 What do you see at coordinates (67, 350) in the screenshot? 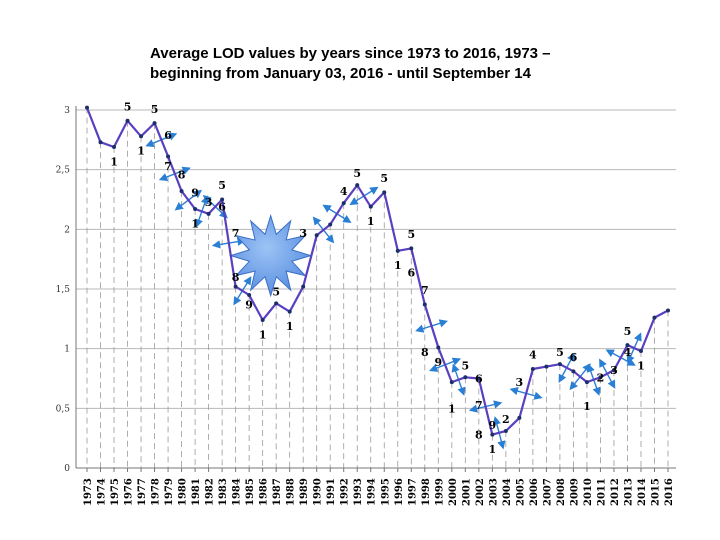
I see `y-tick-label: 1` at bounding box center [67, 350].